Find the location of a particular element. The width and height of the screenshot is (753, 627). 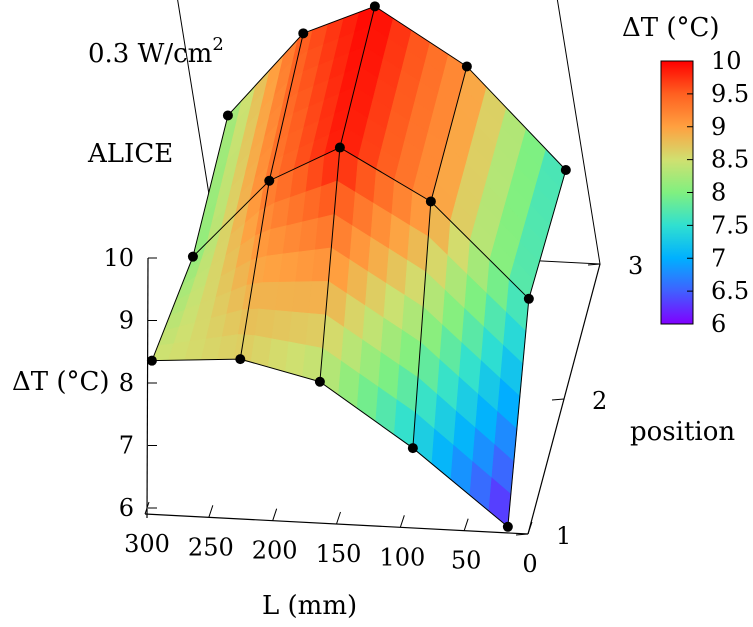

colorbar-tick-label: 6.5 is located at coordinates (730, 291).